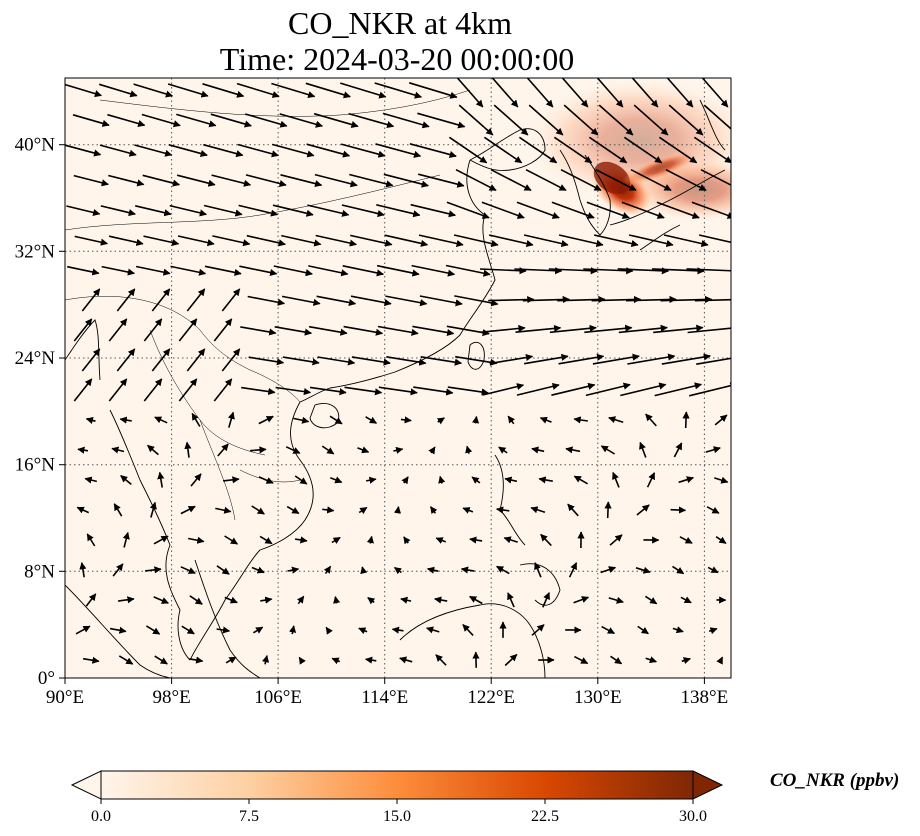 This screenshot has height=836, width=920. I want to click on colorbar-tick-label: 30.0, so click(693, 816).